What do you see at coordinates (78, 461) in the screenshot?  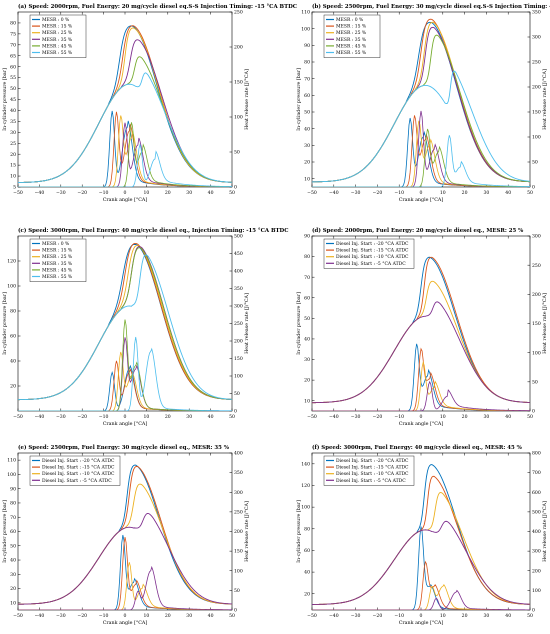 I see `legend-entry: Diesel Inj. Start : -20 °CA ATDC` at bounding box center [78, 461].